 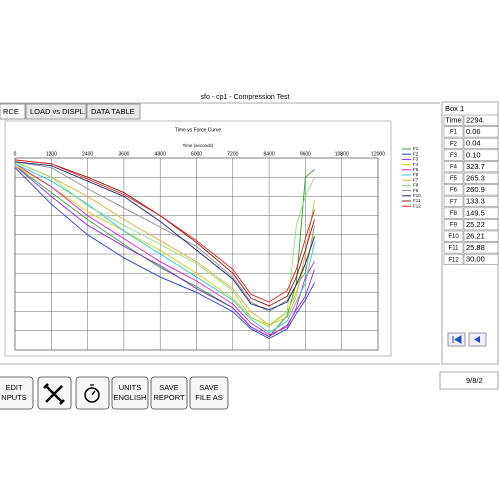 What do you see at coordinates (416, 174) in the screenshot?
I see `legend-label: F6` at bounding box center [416, 174].